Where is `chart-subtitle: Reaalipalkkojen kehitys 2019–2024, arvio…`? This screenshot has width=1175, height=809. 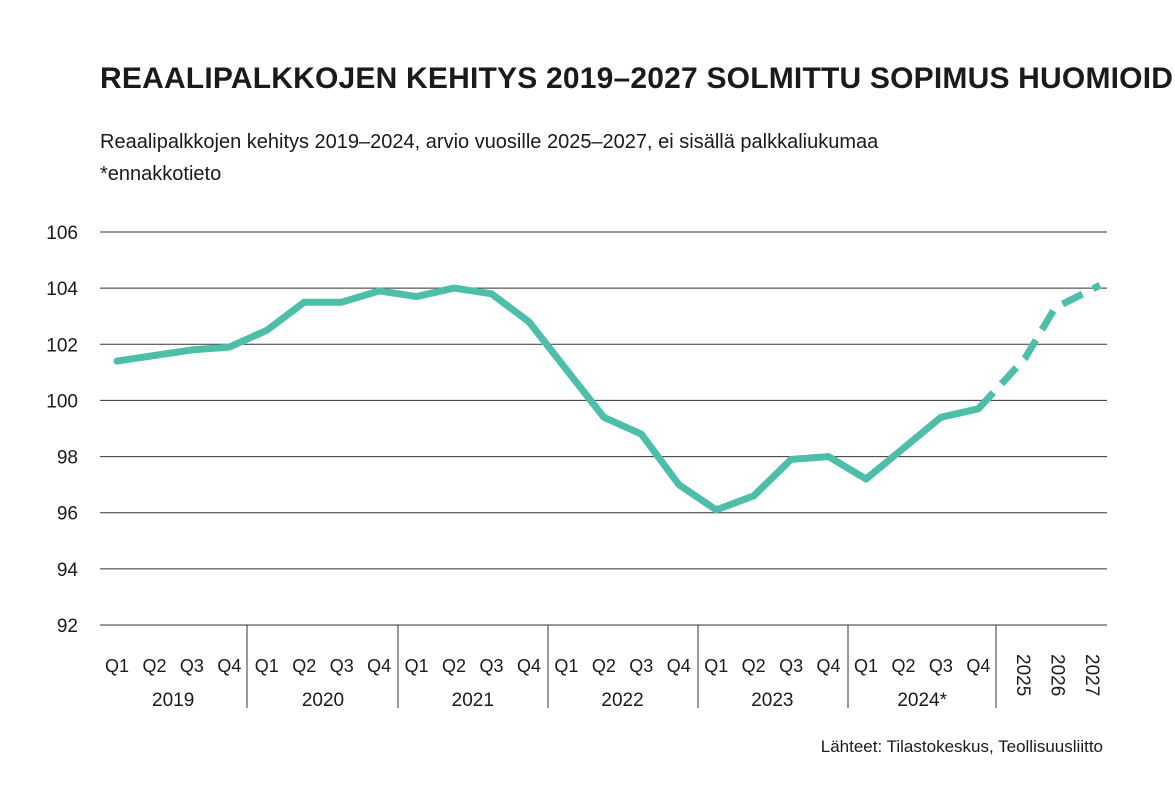 chart-subtitle: Reaalipalkkojen kehitys 2019–2024, arvio… is located at coordinates (489, 158).